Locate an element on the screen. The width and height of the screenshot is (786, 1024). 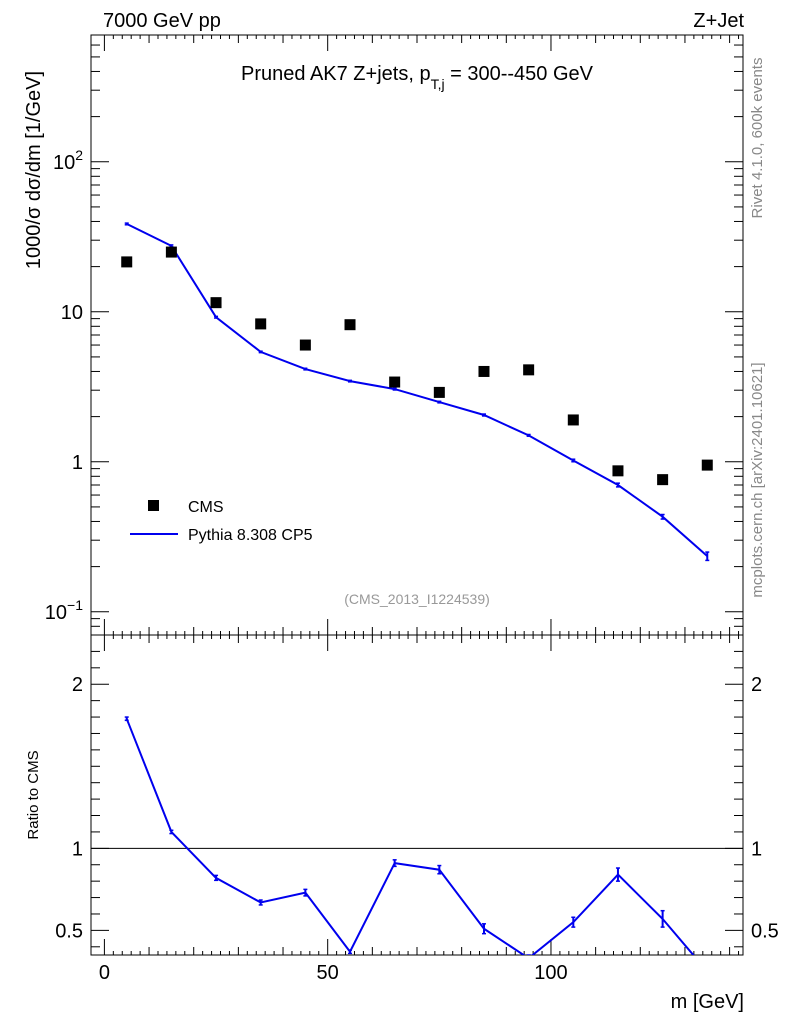
main-y-axis-label: 1000/σ dσ/dm [1/GeV] is located at coordinates (34, 170).